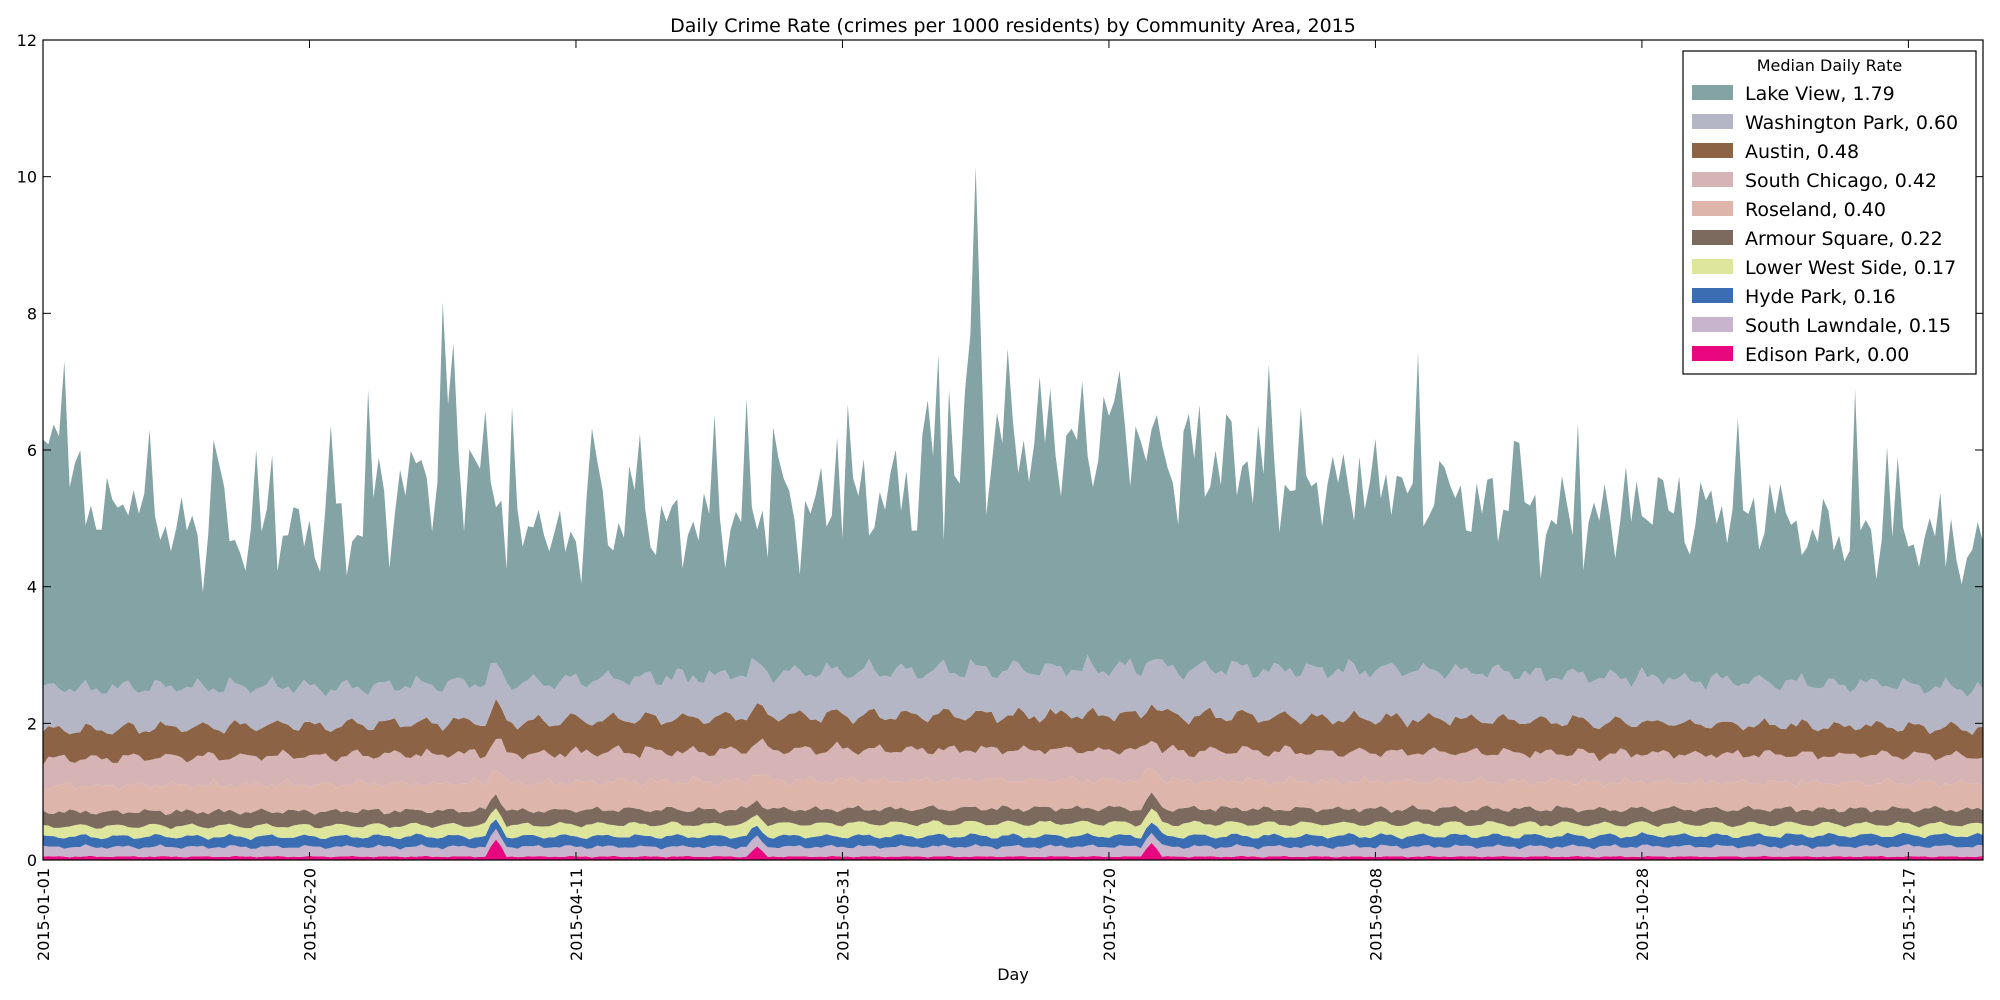  Describe the element at coordinates (32, 313) in the screenshot. I see `y-tick-label: 8` at that location.